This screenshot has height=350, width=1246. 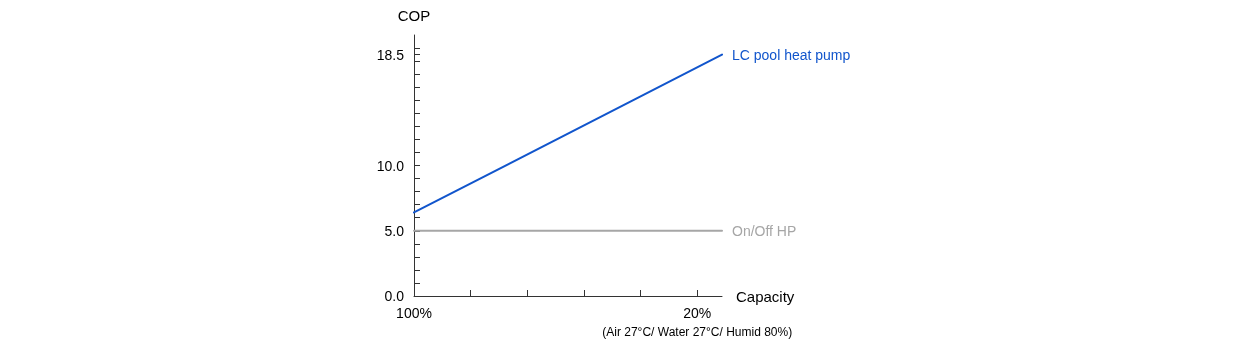 I want to click on x-tick-label: 20%, so click(x=697, y=313).